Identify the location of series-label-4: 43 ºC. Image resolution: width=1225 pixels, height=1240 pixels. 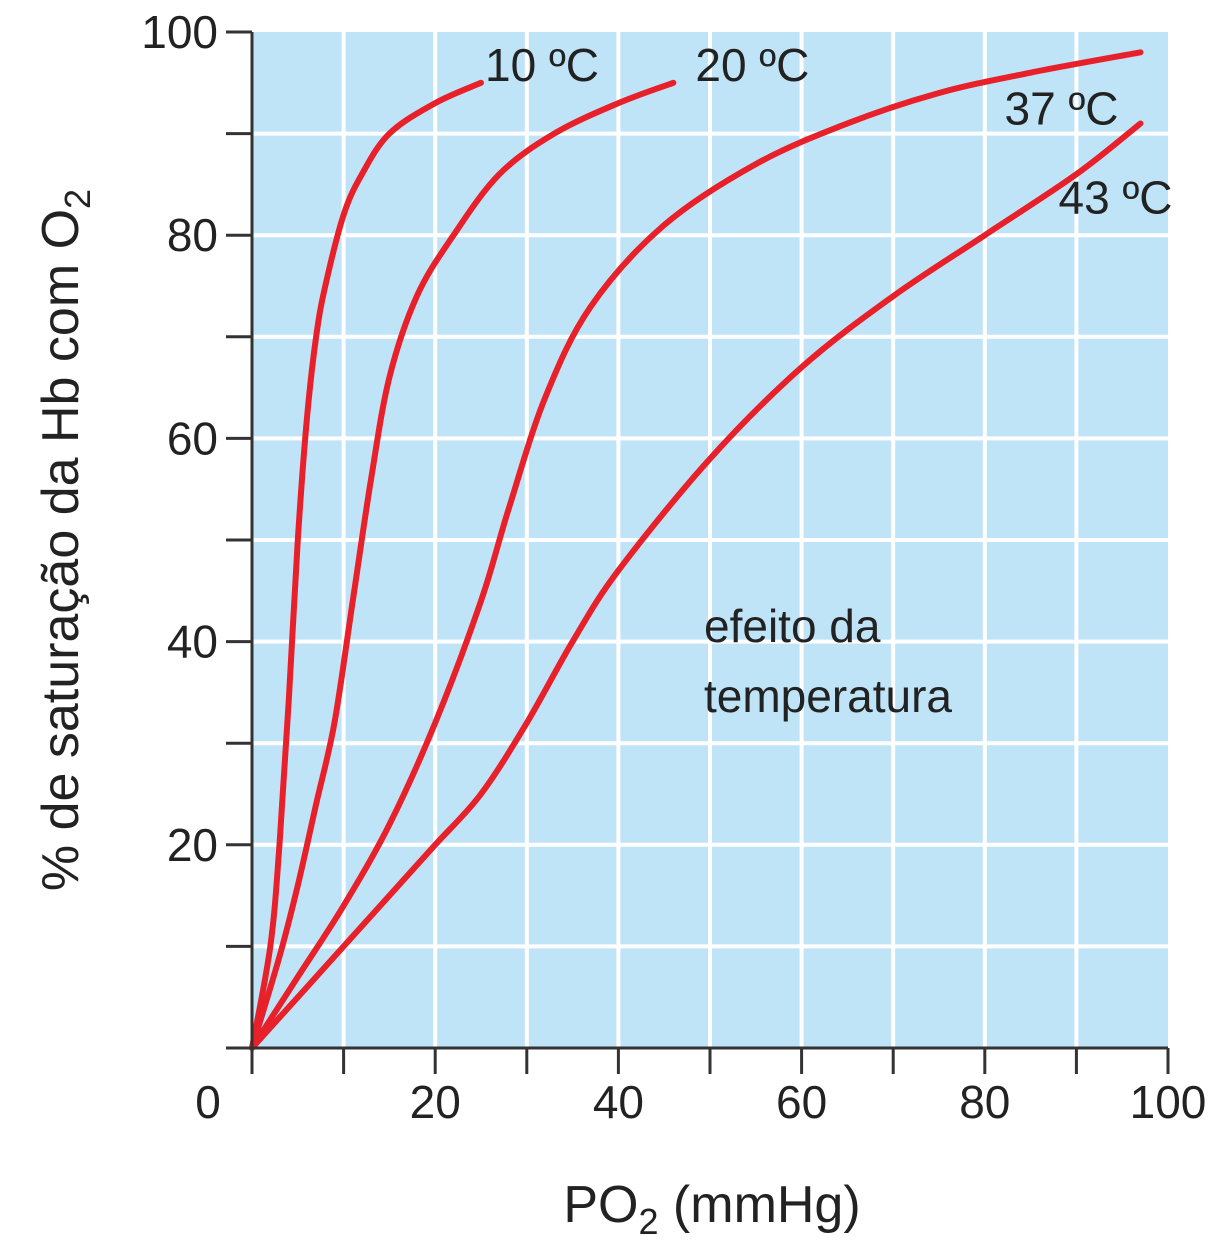
(1116, 197).